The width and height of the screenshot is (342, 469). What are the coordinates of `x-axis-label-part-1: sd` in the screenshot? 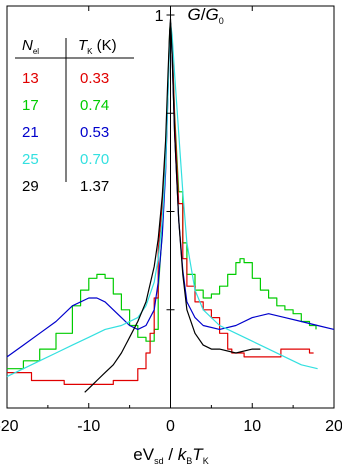 It's located at (159, 461).